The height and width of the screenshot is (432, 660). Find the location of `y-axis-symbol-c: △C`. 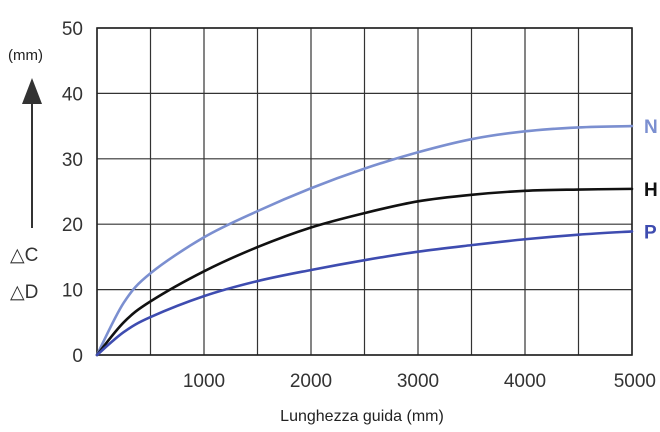

y-axis-symbol-c: △C is located at coordinates (24, 255).